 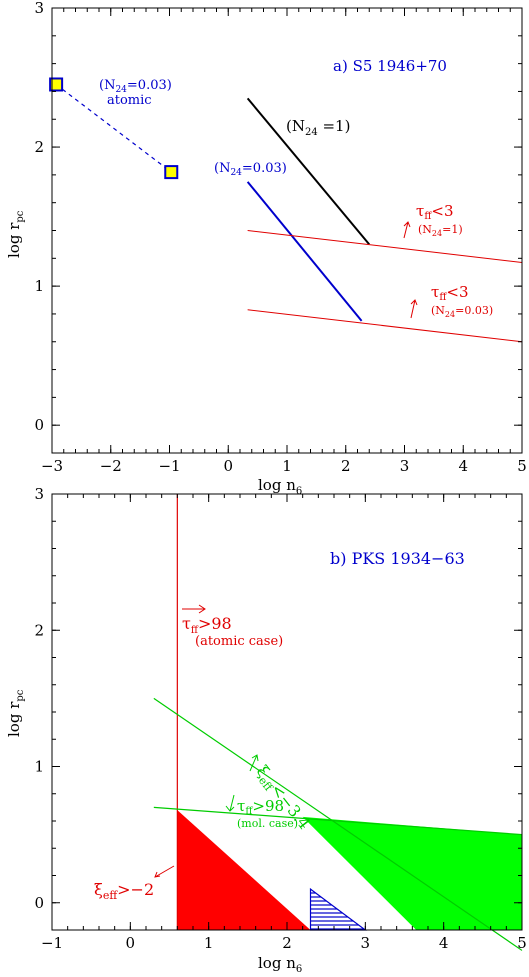 What do you see at coordinates (397, 558) in the screenshot?
I see `panel-b-title: b) PKS 1934−63` at bounding box center [397, 558].